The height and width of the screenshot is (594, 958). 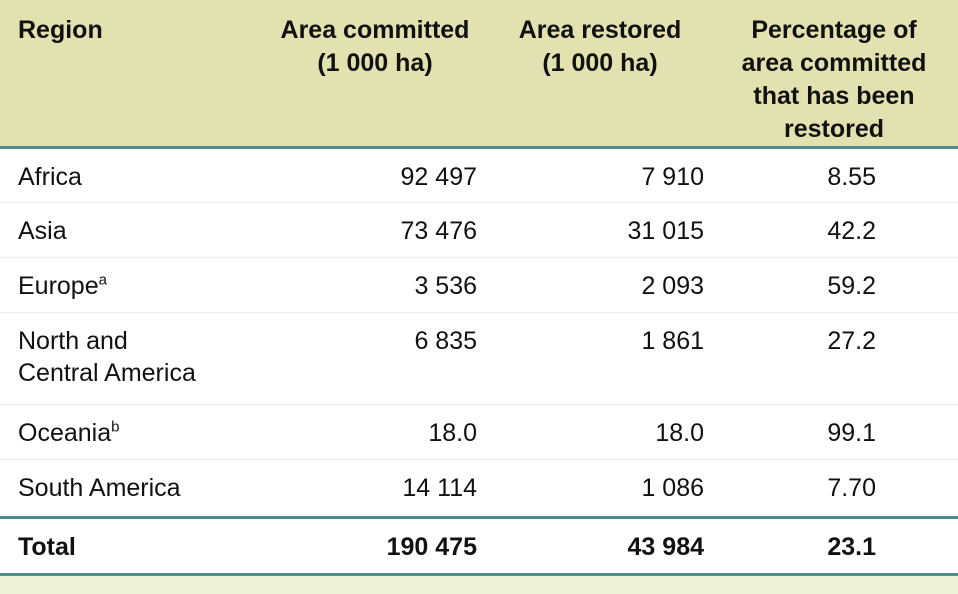 What do you see at coordinates (834, 546) in the screenshot?
I see `total-percent: 23.1` at bounding box center [834, 546].